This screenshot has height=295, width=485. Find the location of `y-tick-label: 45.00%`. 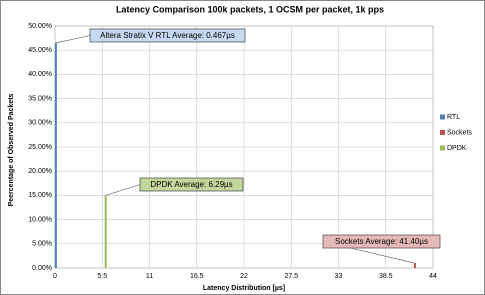

y-tick-label: 45.00% is located at coordinates (40, 50).